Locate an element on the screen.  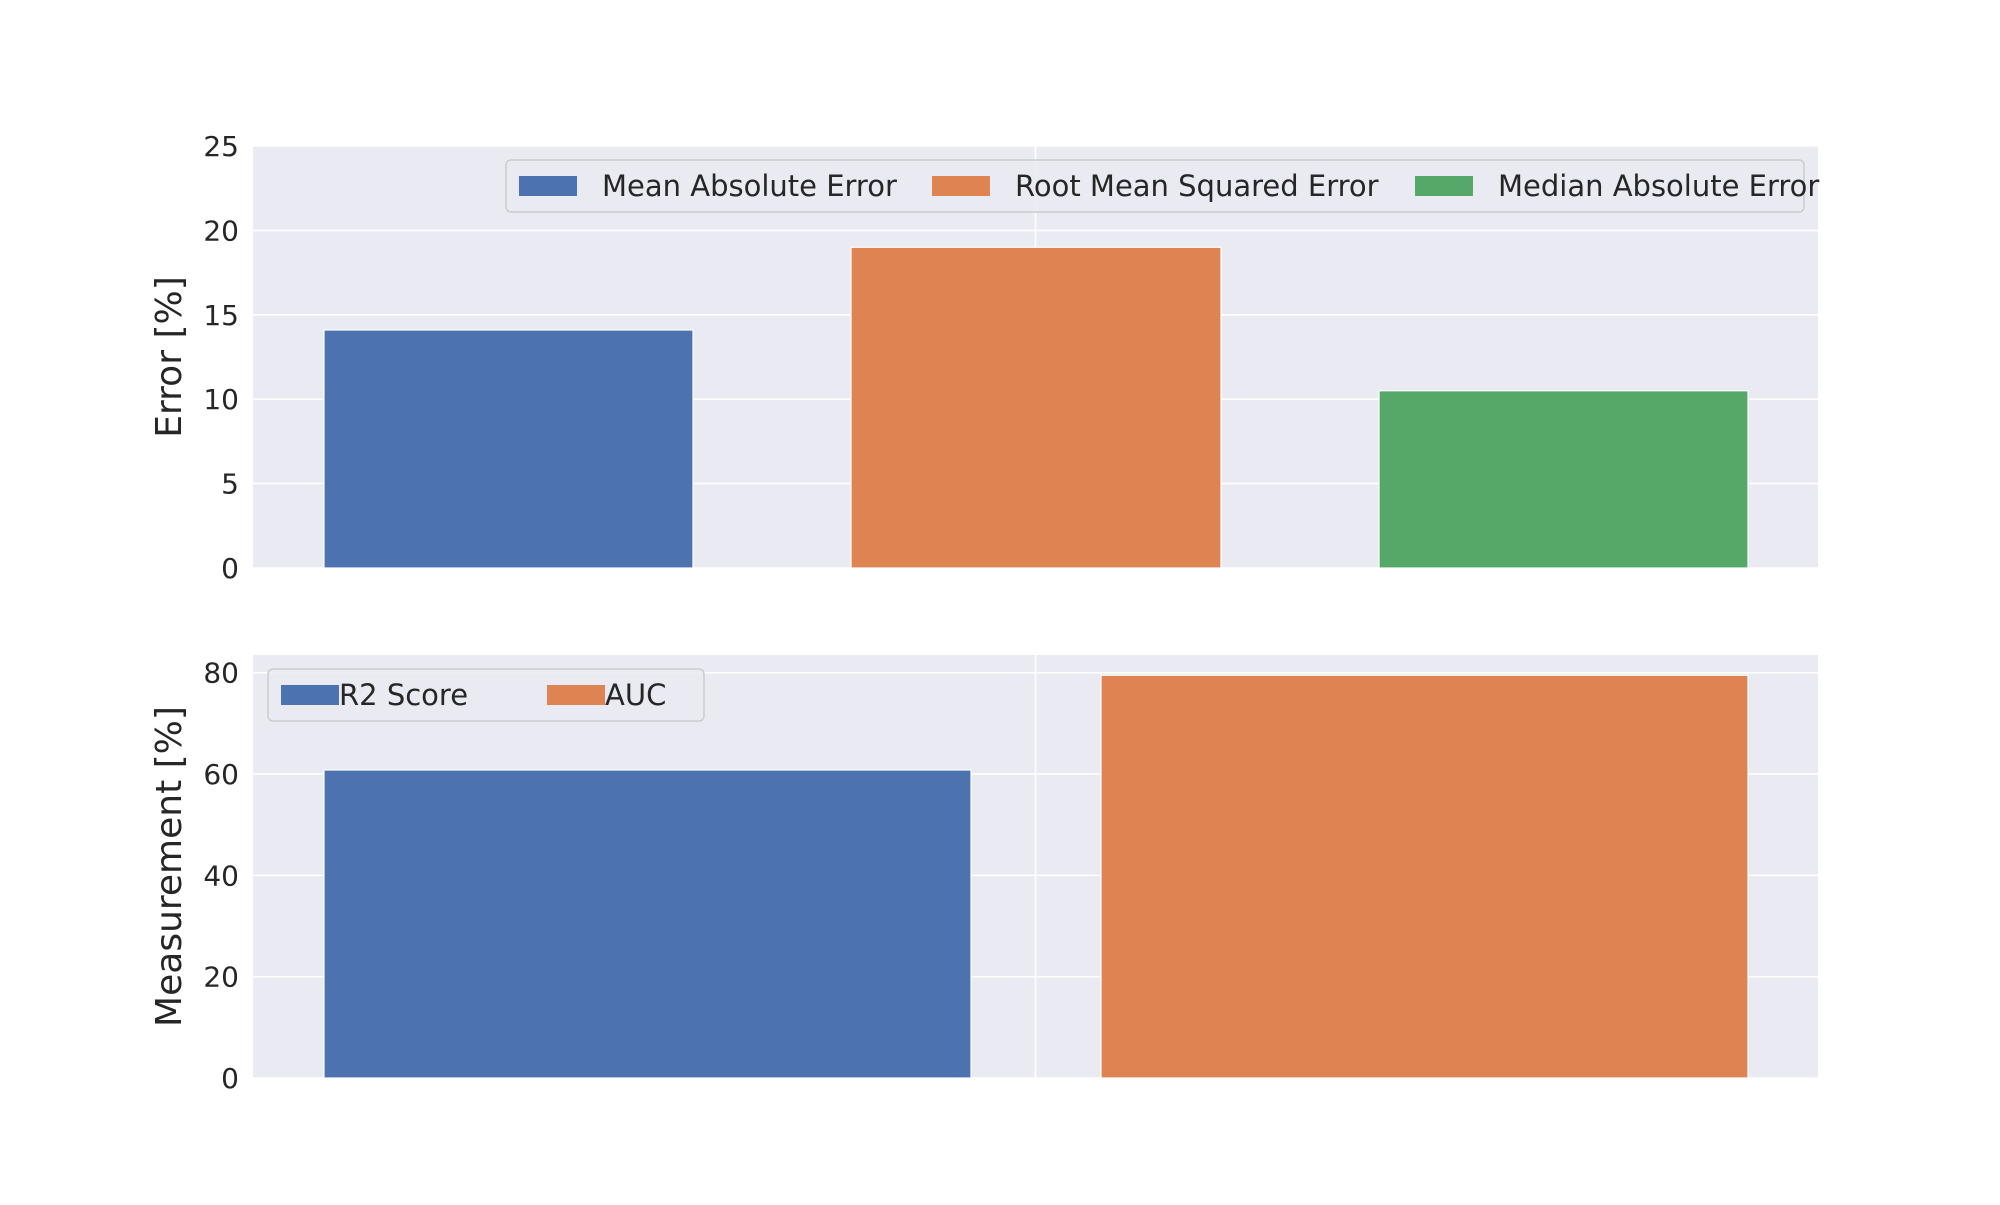
bar-root-mean-squared-error is located at coordinates (1036, 407).